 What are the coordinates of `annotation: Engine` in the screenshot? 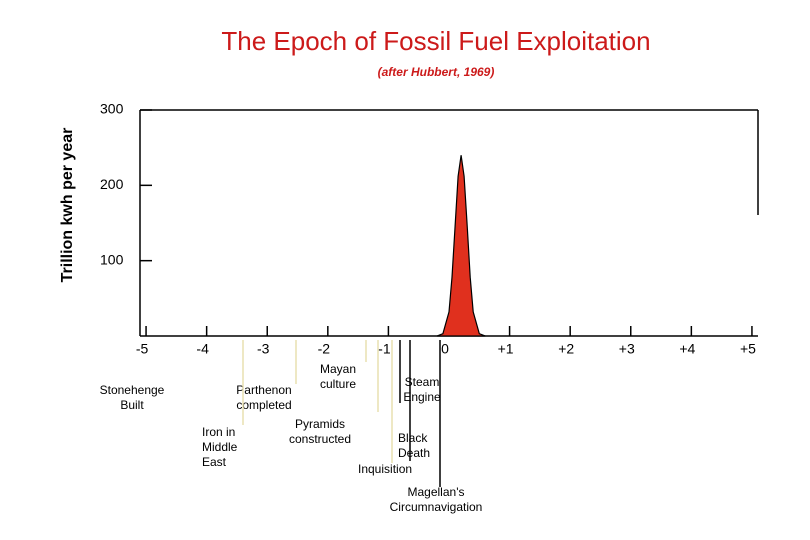 It's located at (422, 397).